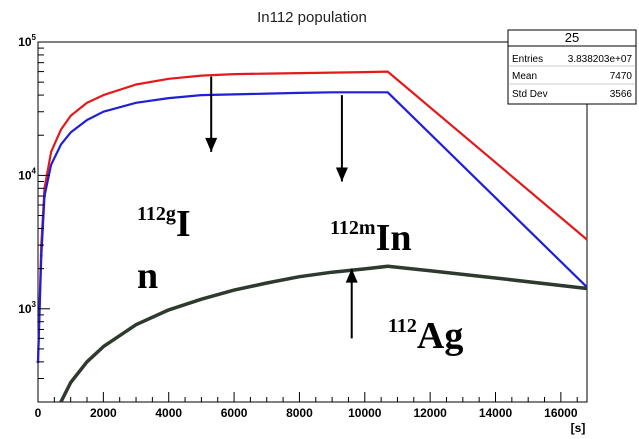  I want to click on x-tick-label: 14000, so click(496, 413).